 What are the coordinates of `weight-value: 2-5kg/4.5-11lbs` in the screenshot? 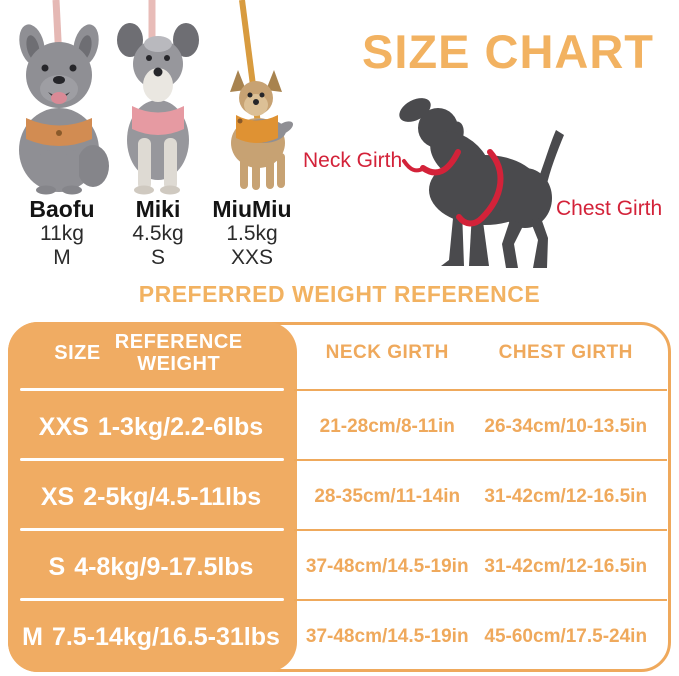 It's located at (172, 496).